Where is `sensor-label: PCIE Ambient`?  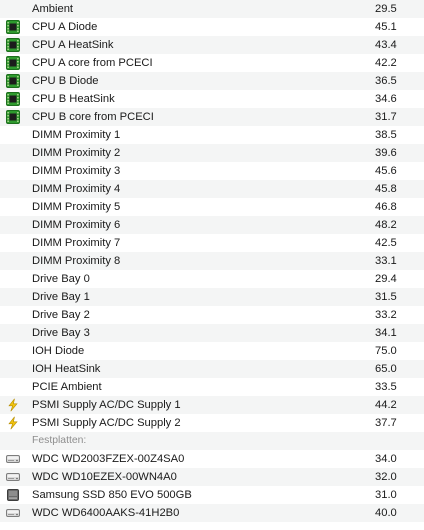
sensor-label: PCIE Ambient is located at coordinates (67, 387).